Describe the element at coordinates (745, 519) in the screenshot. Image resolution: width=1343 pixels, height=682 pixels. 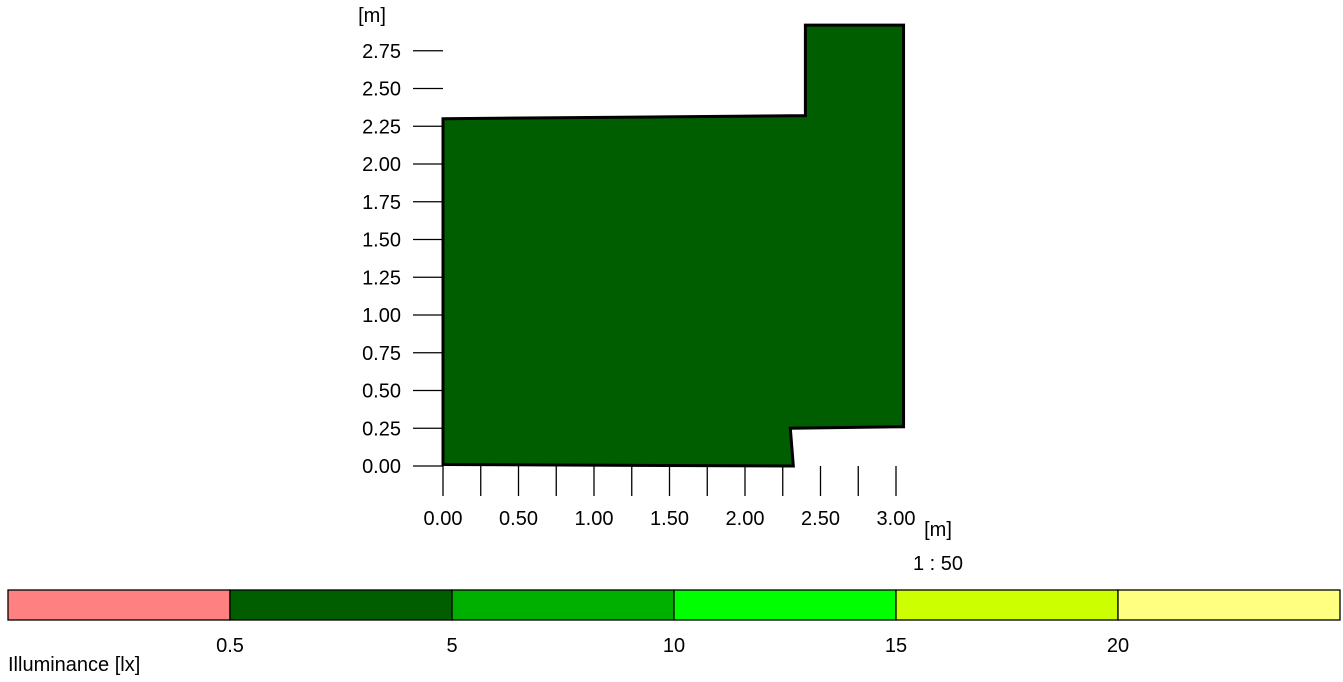
I see `x-tick-label: 2.00` at that location.